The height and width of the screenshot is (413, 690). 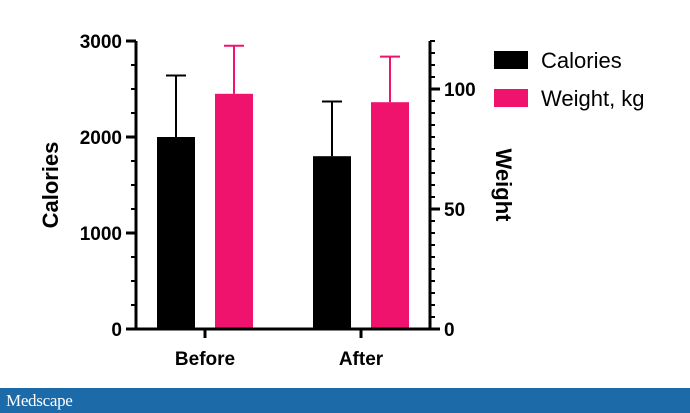 What do you see at coordinates (176, 233) in the screenshot?
I see `bar-calories-before` at bounding box center [176, 233].